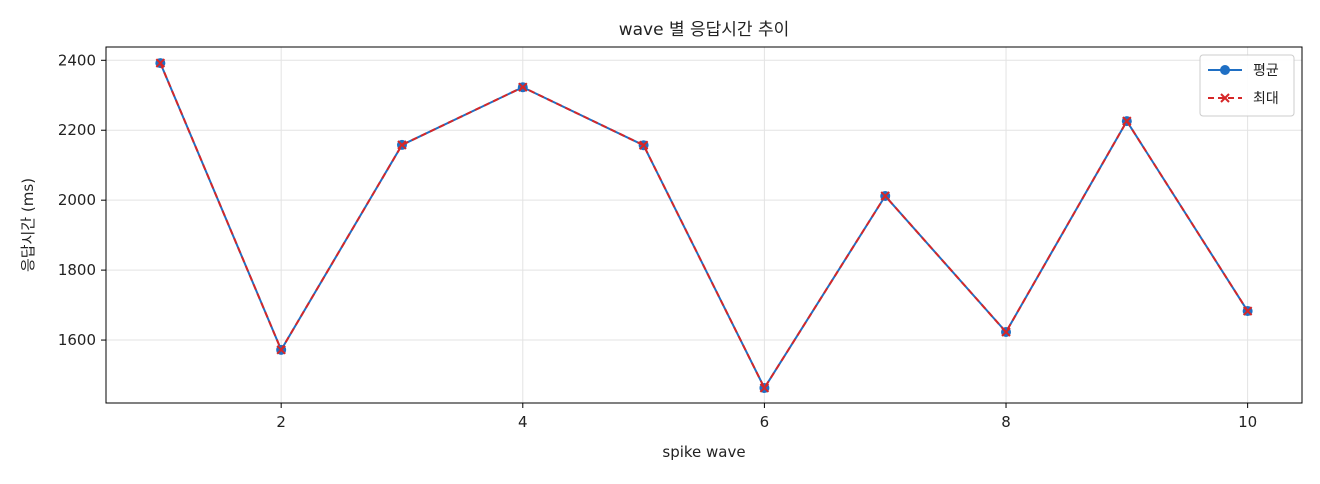 This screenshot has width=1320, height=484. What do you see at coordinates (1225, 70) in the screenshot?
I see `legend-average-marker` at bounding box center [1225, 70].